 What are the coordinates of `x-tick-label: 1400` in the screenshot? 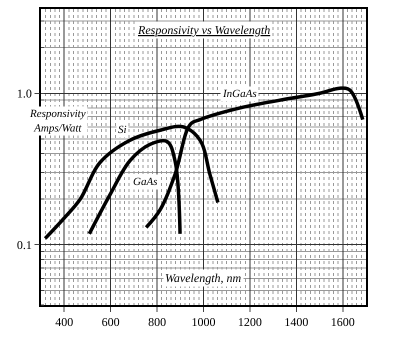 It's located at (296, 322).